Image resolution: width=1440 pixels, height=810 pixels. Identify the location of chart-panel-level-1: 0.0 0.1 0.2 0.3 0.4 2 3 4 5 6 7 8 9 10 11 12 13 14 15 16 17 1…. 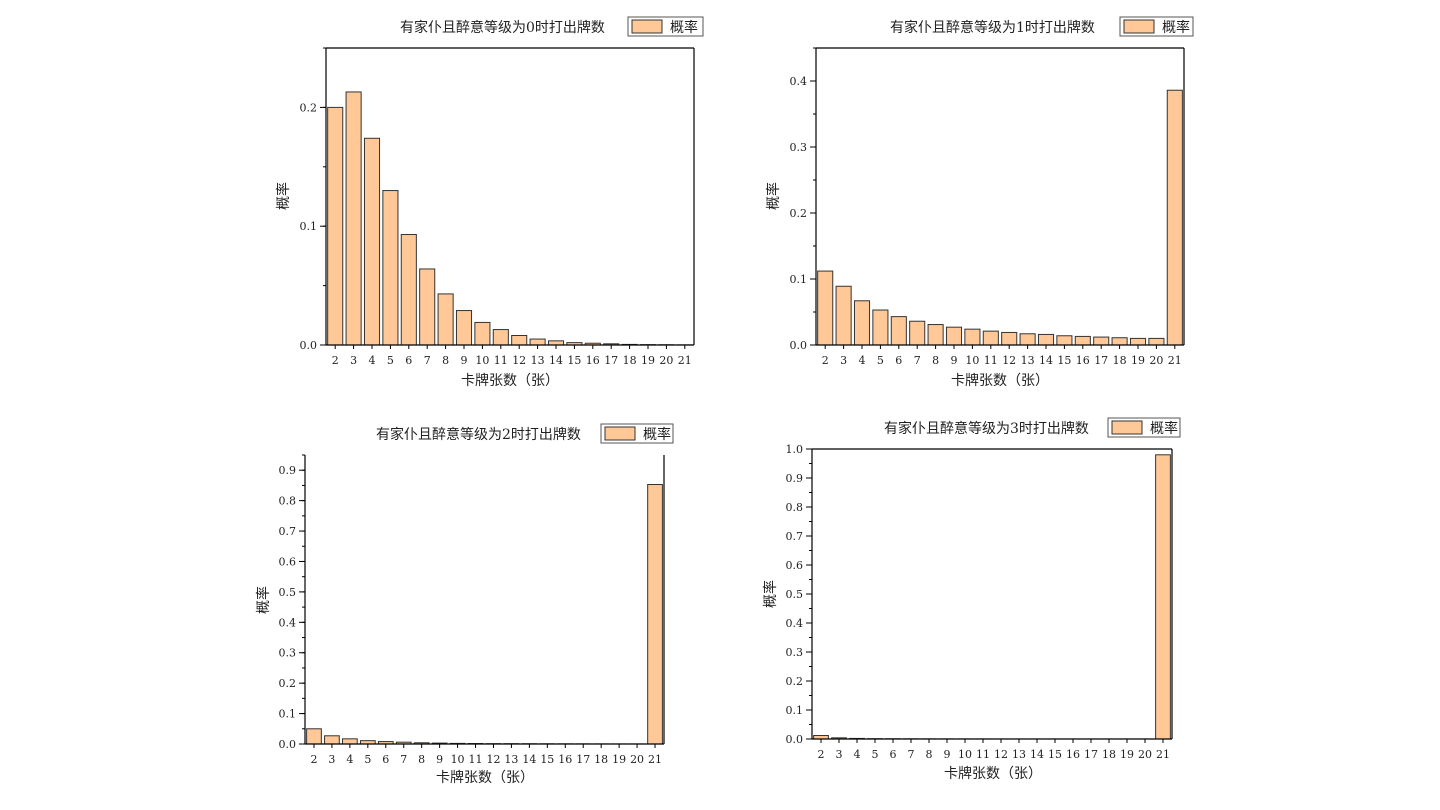
(979, 202).